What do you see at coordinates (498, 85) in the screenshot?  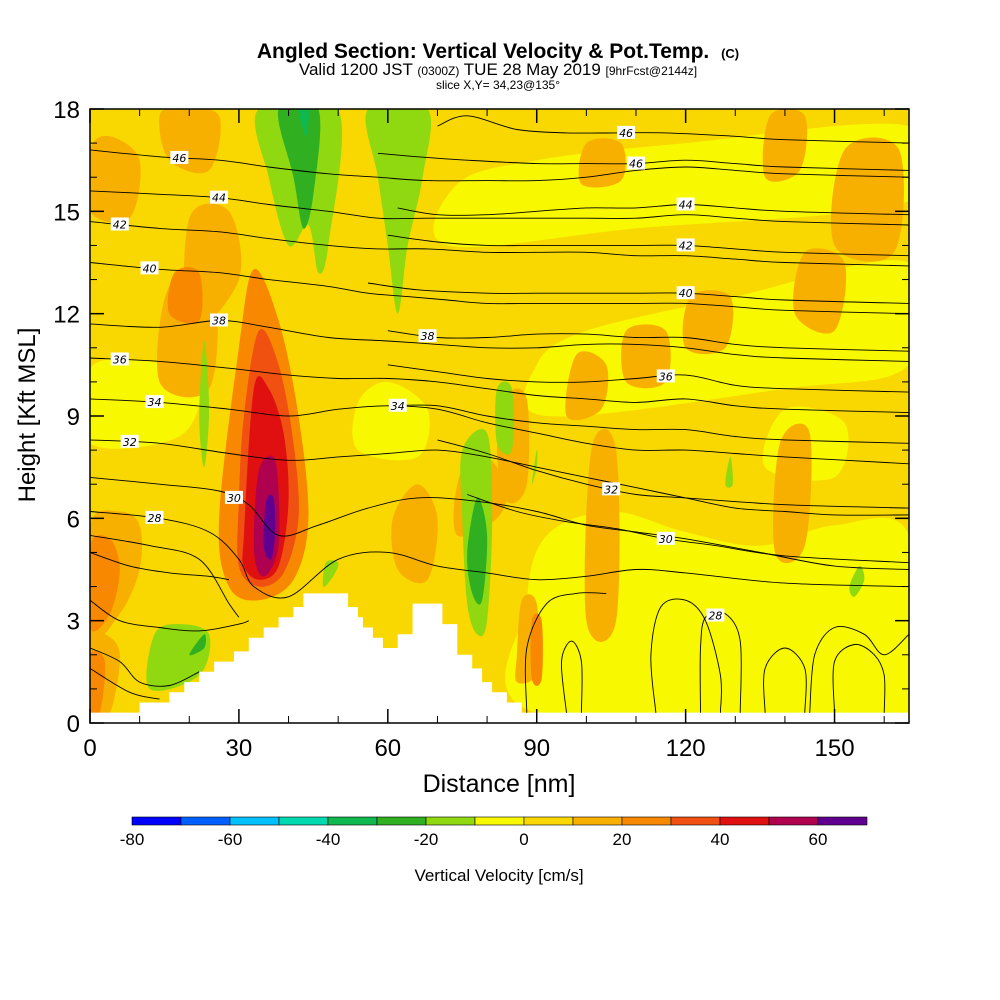 I see `slice-label: slice X,Y= 34,23@135°` at bounding box center [498, 85].